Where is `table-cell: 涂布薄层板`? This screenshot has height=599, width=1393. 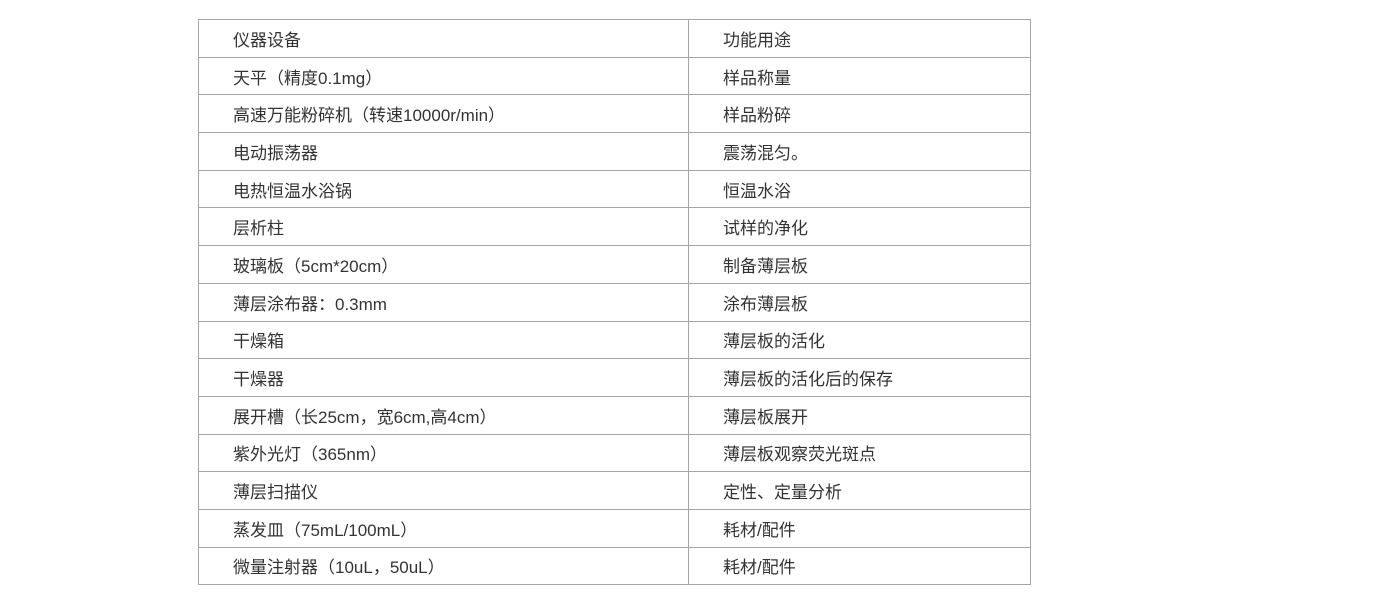 table-cell: 涂布薄层板 is located at coordinates (859, 302).